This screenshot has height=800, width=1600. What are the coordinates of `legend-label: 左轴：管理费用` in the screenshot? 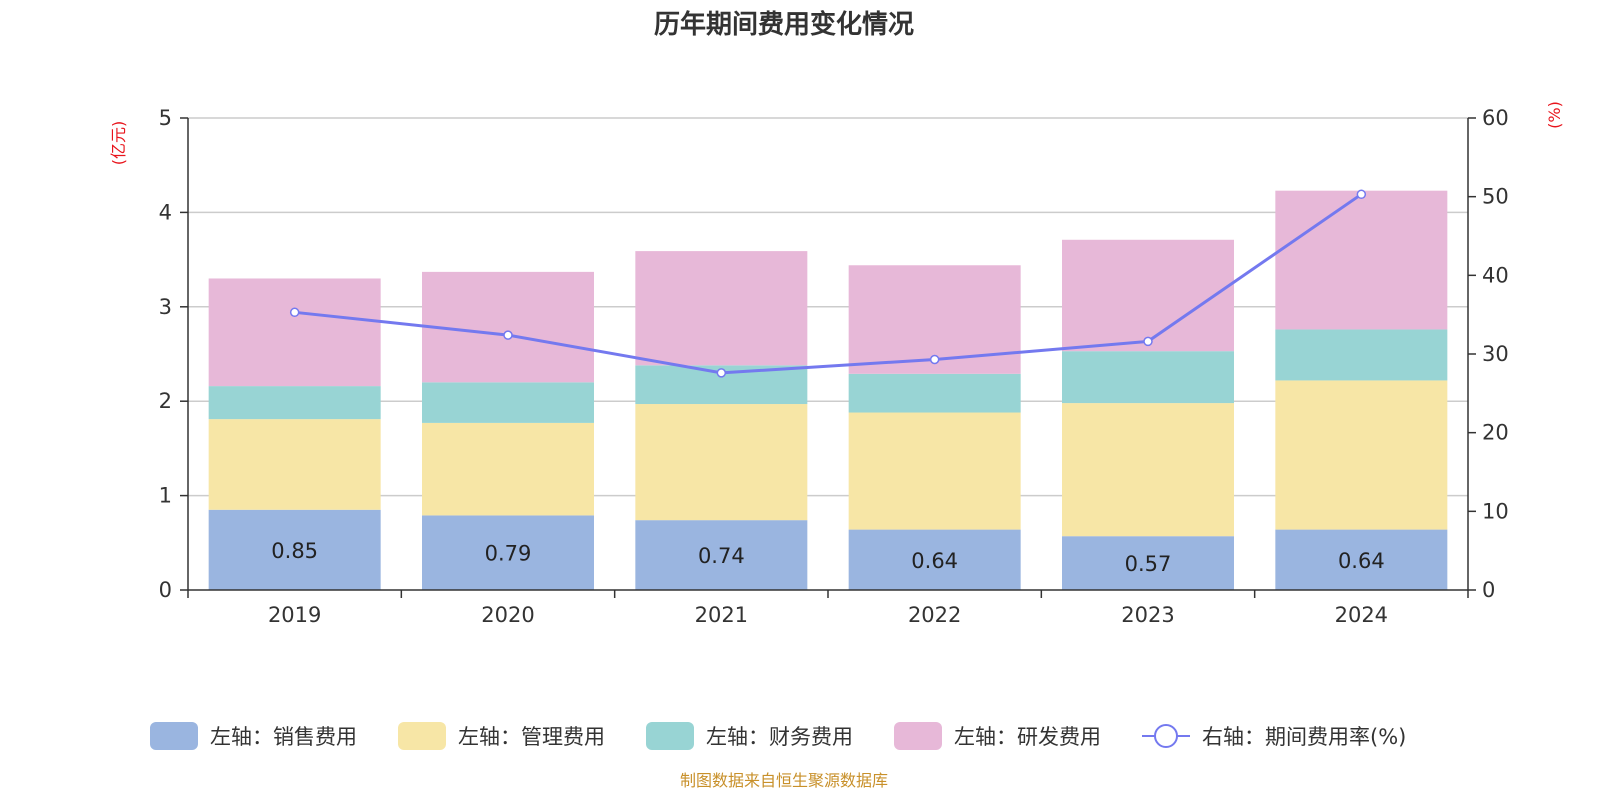 It's located at (531, 737).